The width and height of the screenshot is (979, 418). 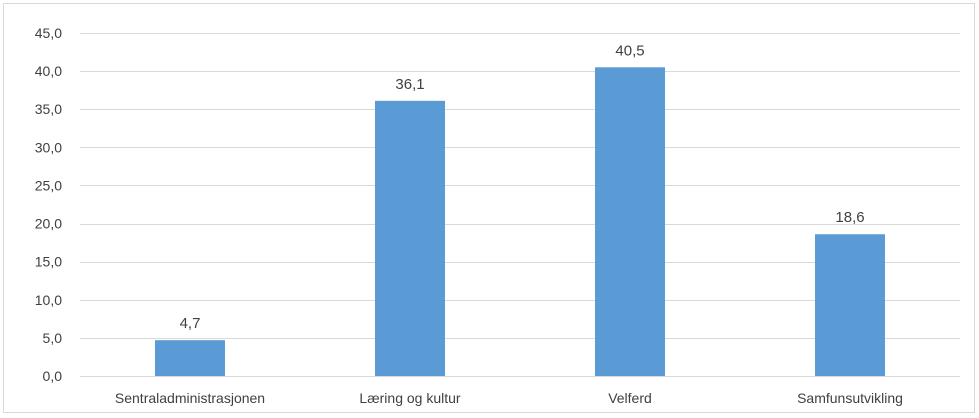 I want to click on y-tick-label: 40,0, so click(x=48, y=71).